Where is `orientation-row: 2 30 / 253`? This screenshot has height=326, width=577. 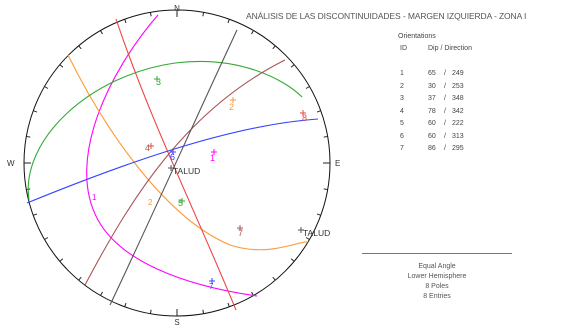 orientation-row: 2 30 / 253 is located at coordinates (455, 88).